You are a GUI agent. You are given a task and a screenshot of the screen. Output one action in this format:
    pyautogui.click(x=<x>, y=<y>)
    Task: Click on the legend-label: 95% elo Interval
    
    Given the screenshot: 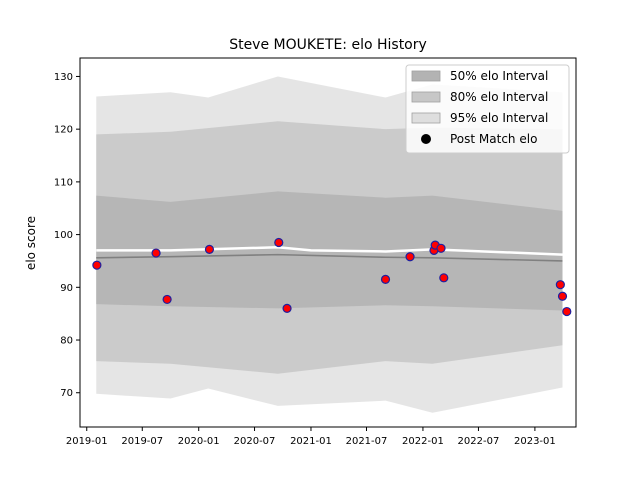 What is the action you would take?
    pyautogui.click(x=499, y=118)
    